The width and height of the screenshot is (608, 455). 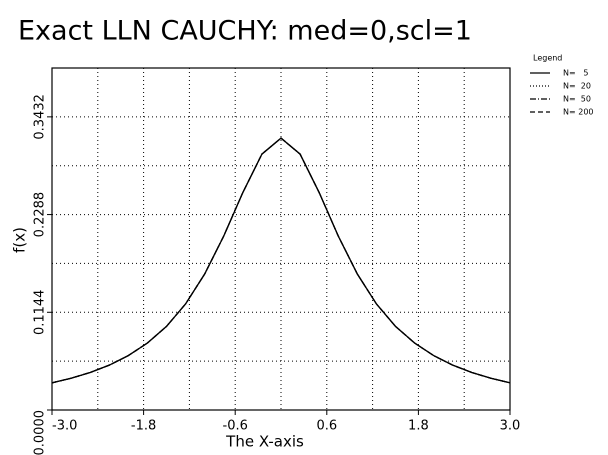 I want to click on x-tick-label: -1.8, so click(x=143, y=426).